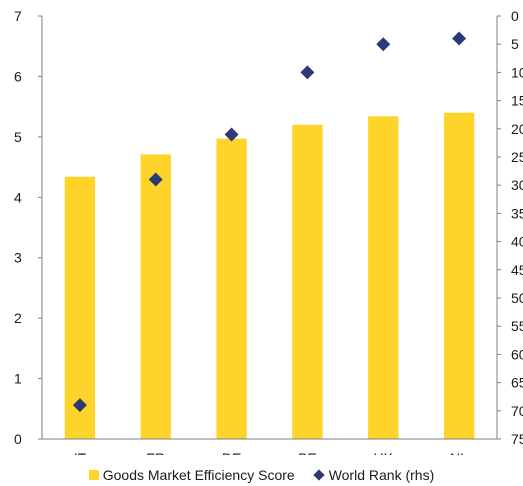 The width and height of the screenshot is (523, 486). What do you see at coordinates (18, 439) in the screenshot?
I see `left-tick-label: 0` at bounding box center [18, 439].